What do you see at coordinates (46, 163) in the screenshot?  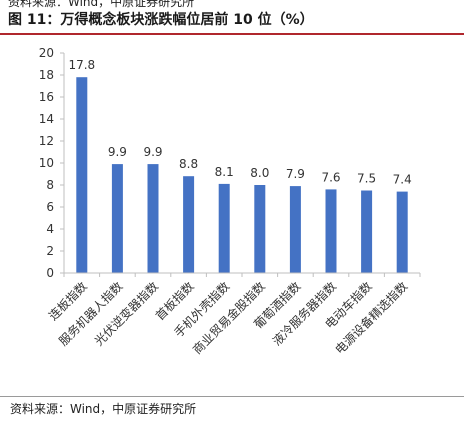 I see `y-tick-label: 10` at bounding box center [46, 163].